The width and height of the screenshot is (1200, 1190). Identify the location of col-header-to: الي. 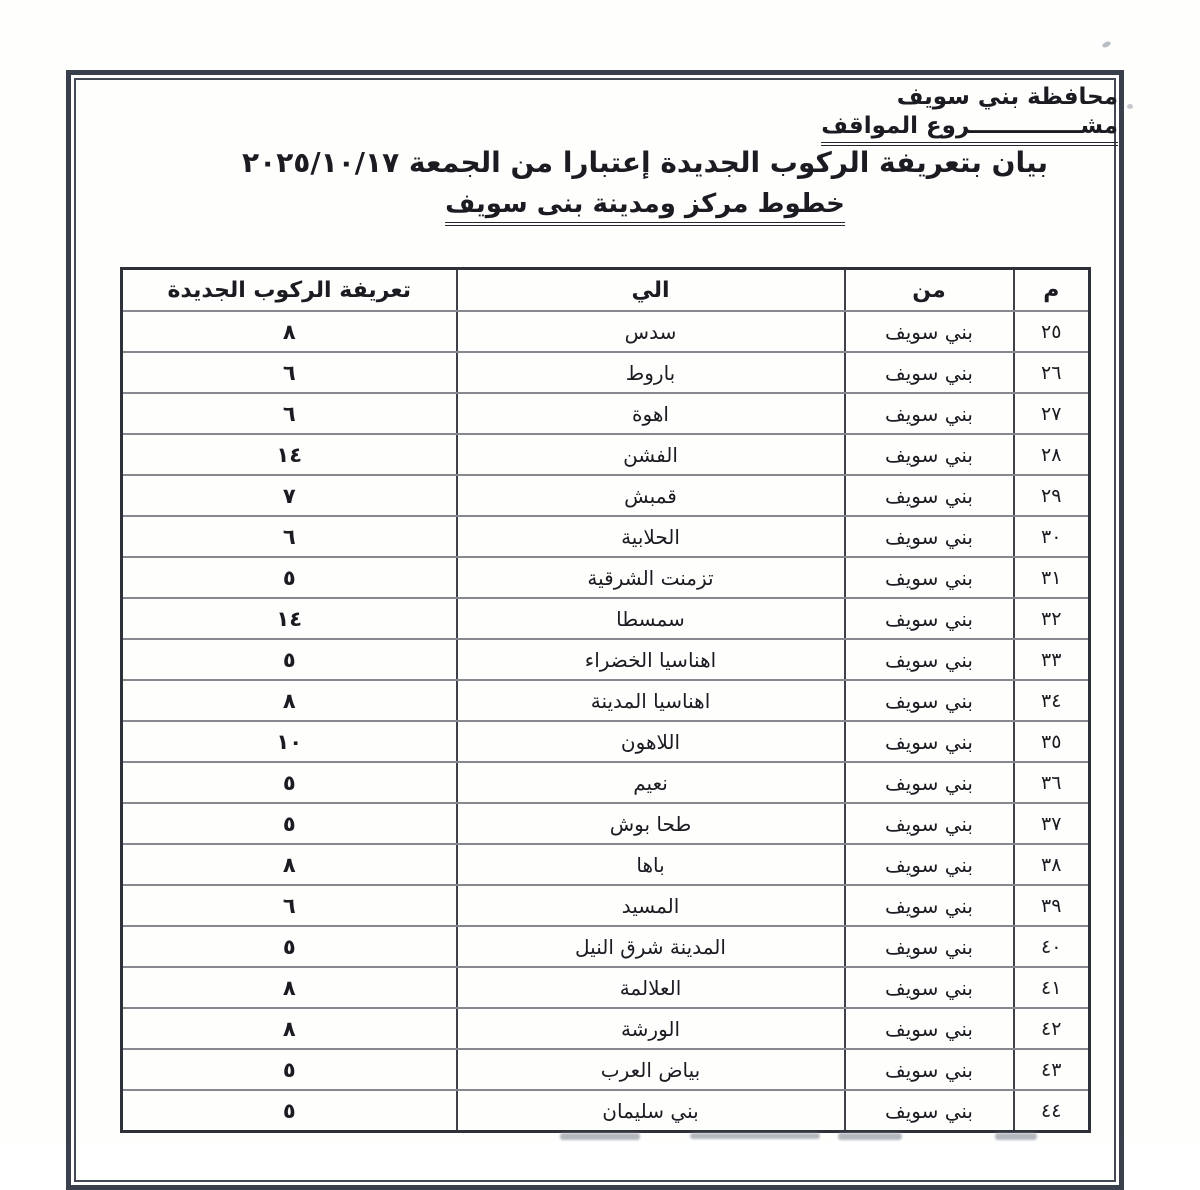
(650, 289).